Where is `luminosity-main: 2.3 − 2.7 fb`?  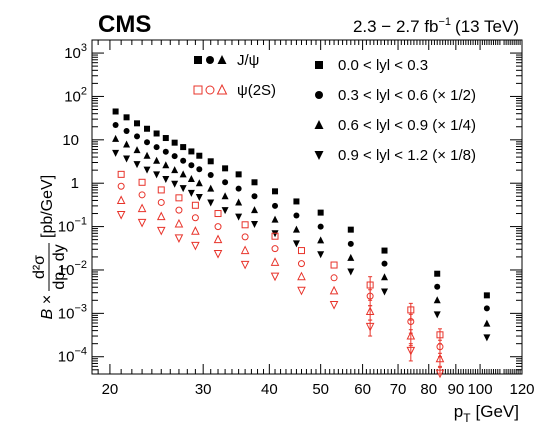 luminosity-main: 2.3 − 2.7 fb is located at coordinates (396, 26).